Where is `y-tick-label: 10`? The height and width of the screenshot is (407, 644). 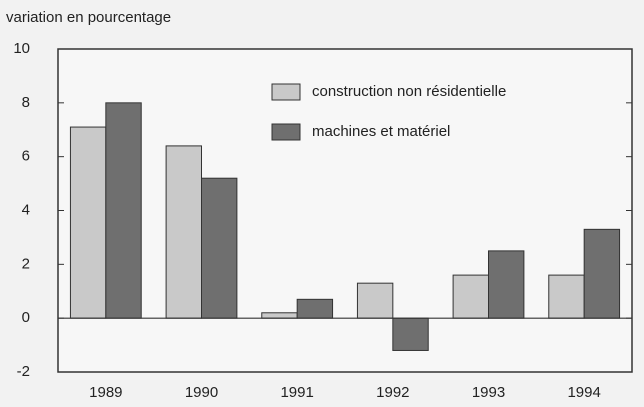 y-tick-label: 10 is located at coordinates (21, 48).